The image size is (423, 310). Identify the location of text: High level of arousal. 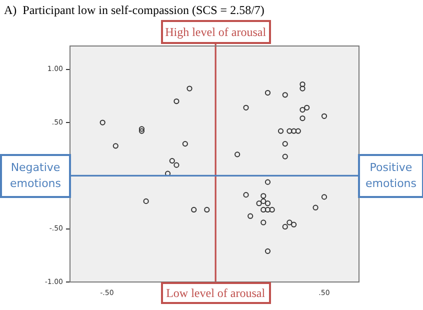
(215, 32).